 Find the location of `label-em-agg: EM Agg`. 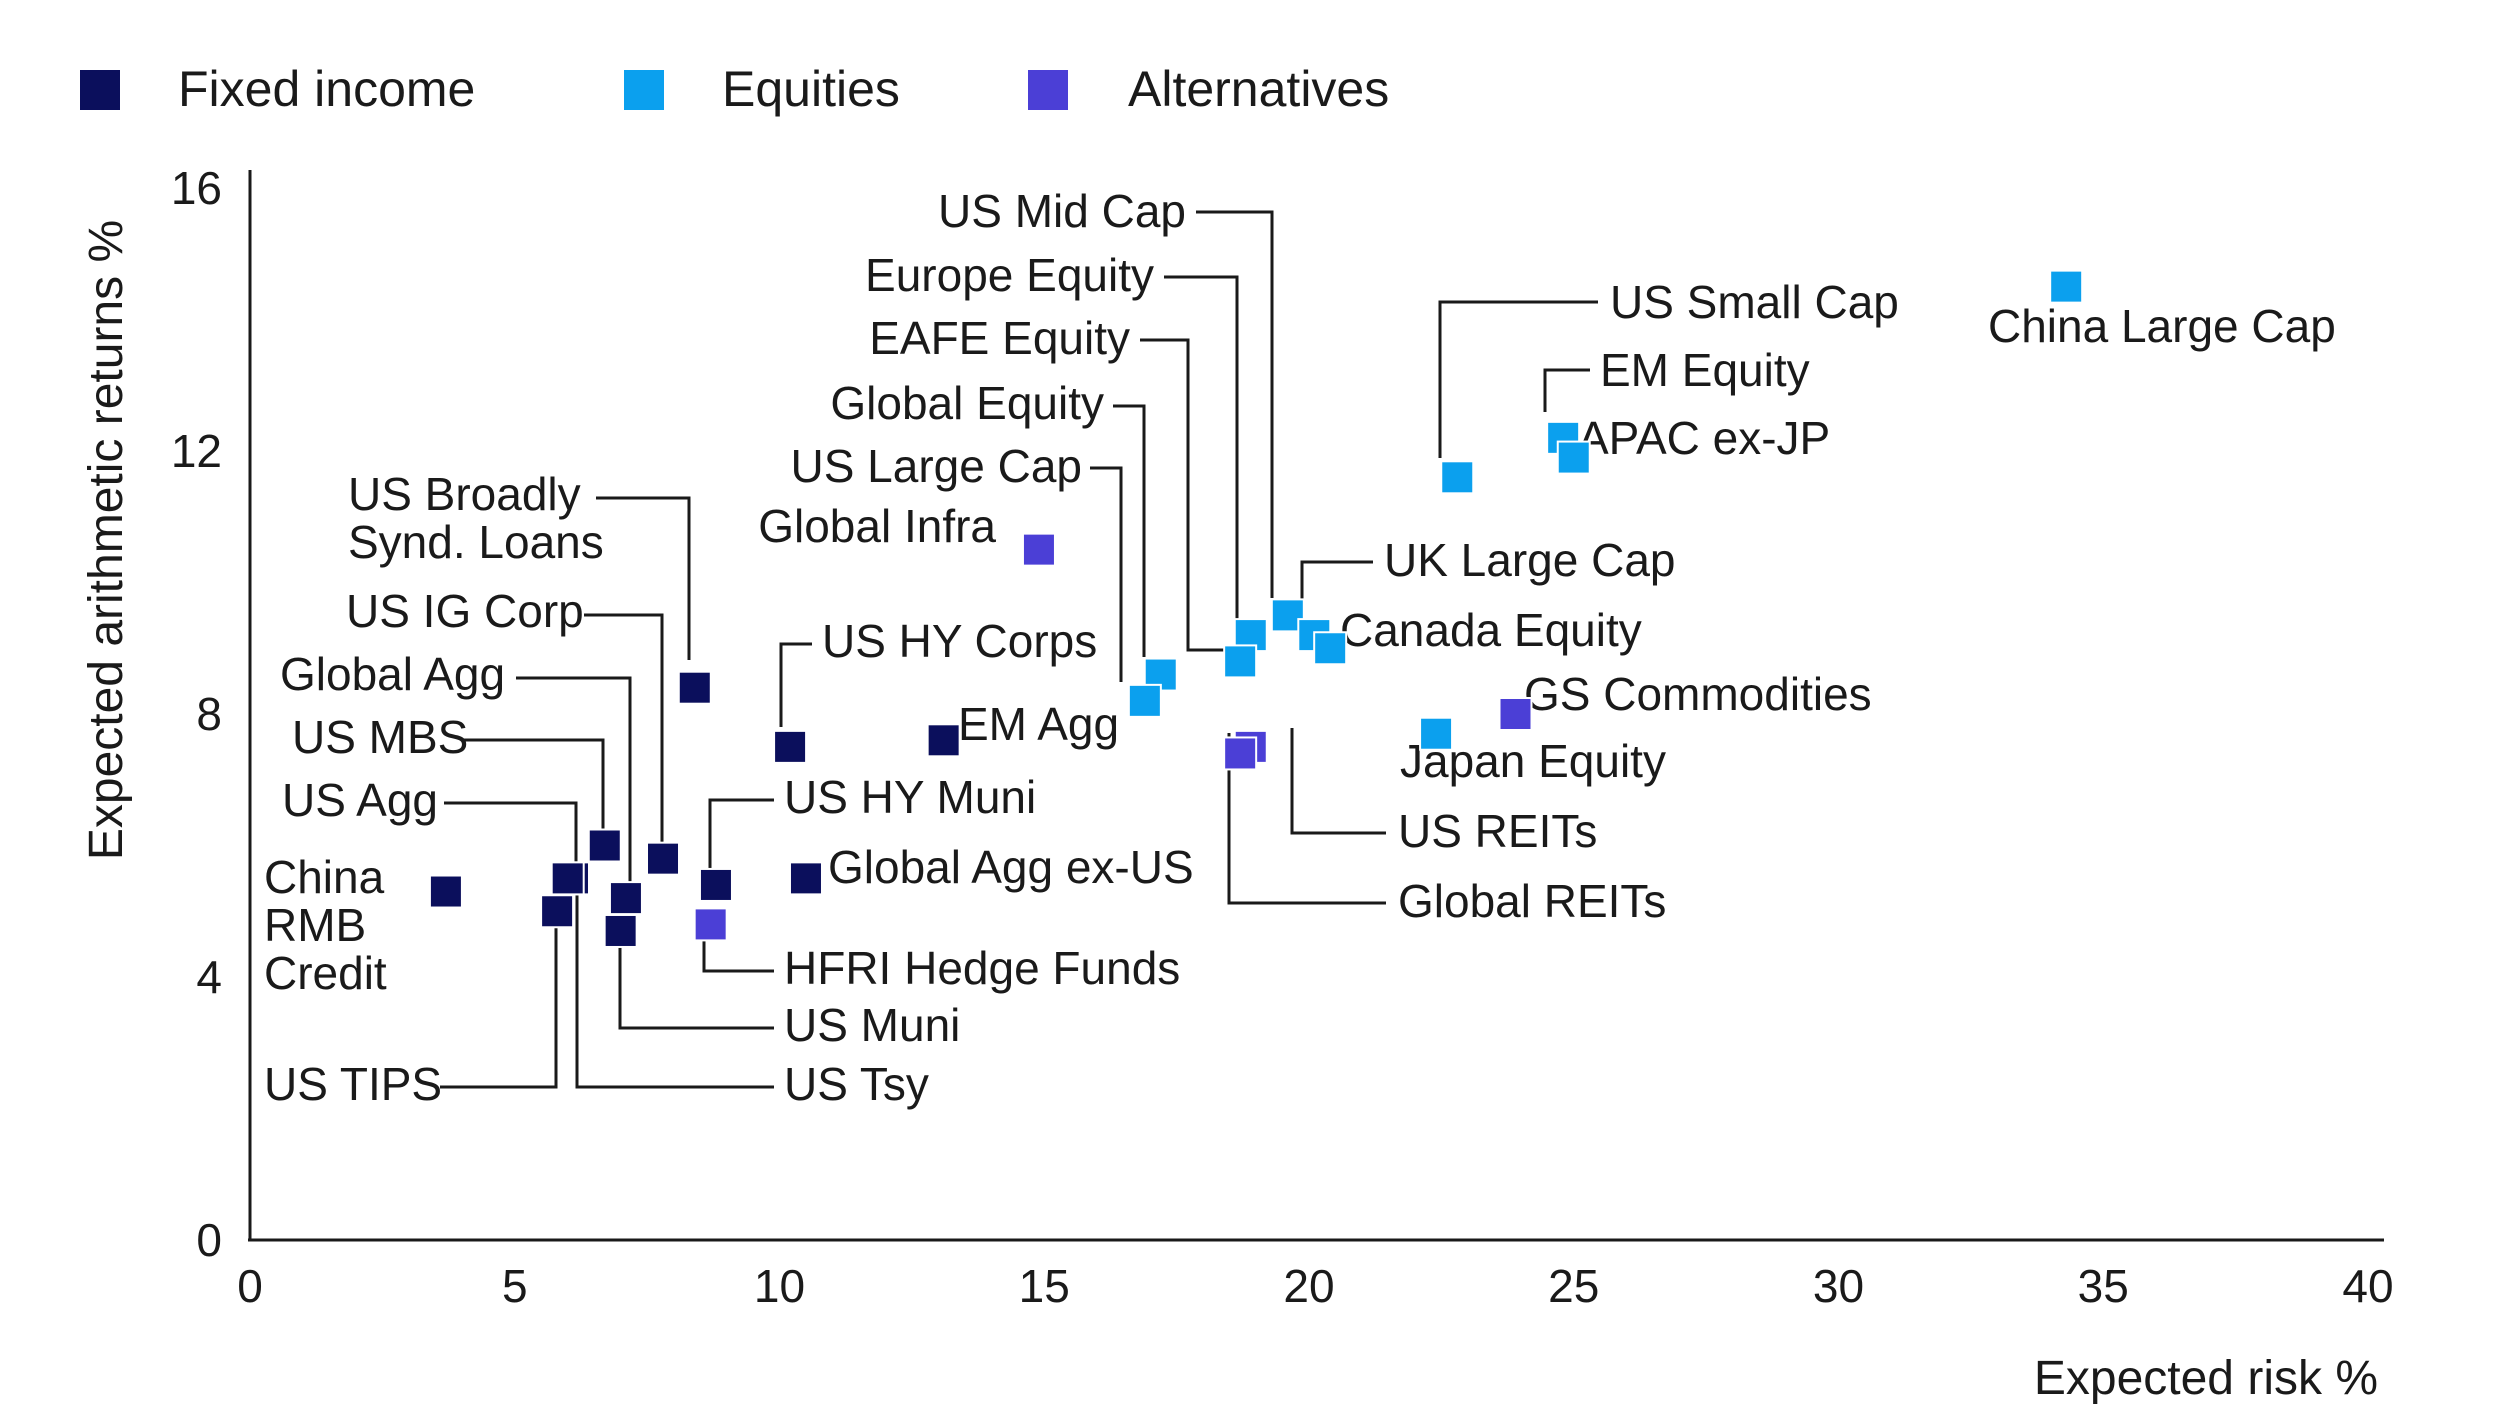

label-em-agg: EM Agg is located at coordinates (1038, 724).